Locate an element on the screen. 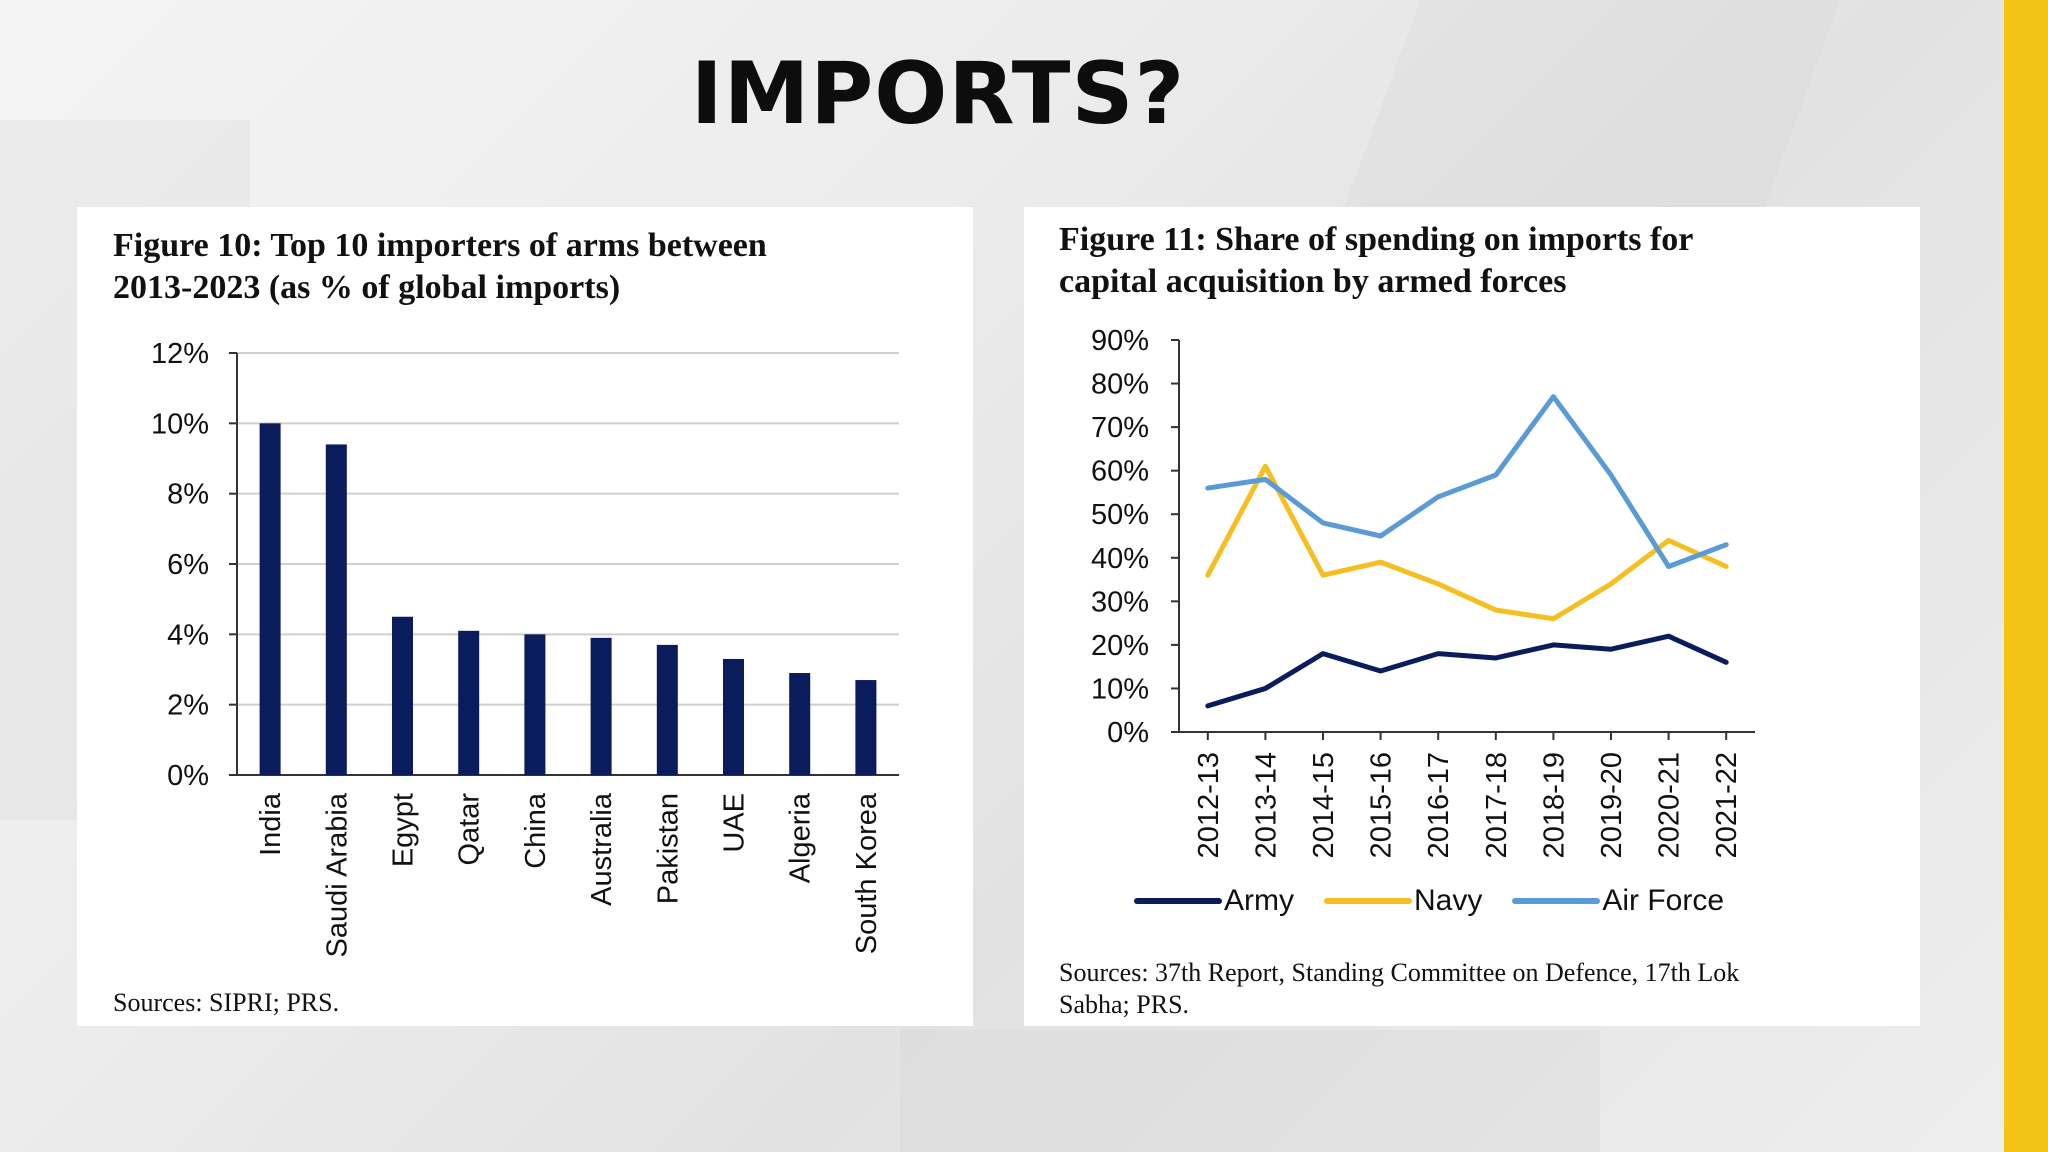 The height and width of the screenshot is (1152, 2048). legend-label: Navy is located at coordinates (1448, 900).